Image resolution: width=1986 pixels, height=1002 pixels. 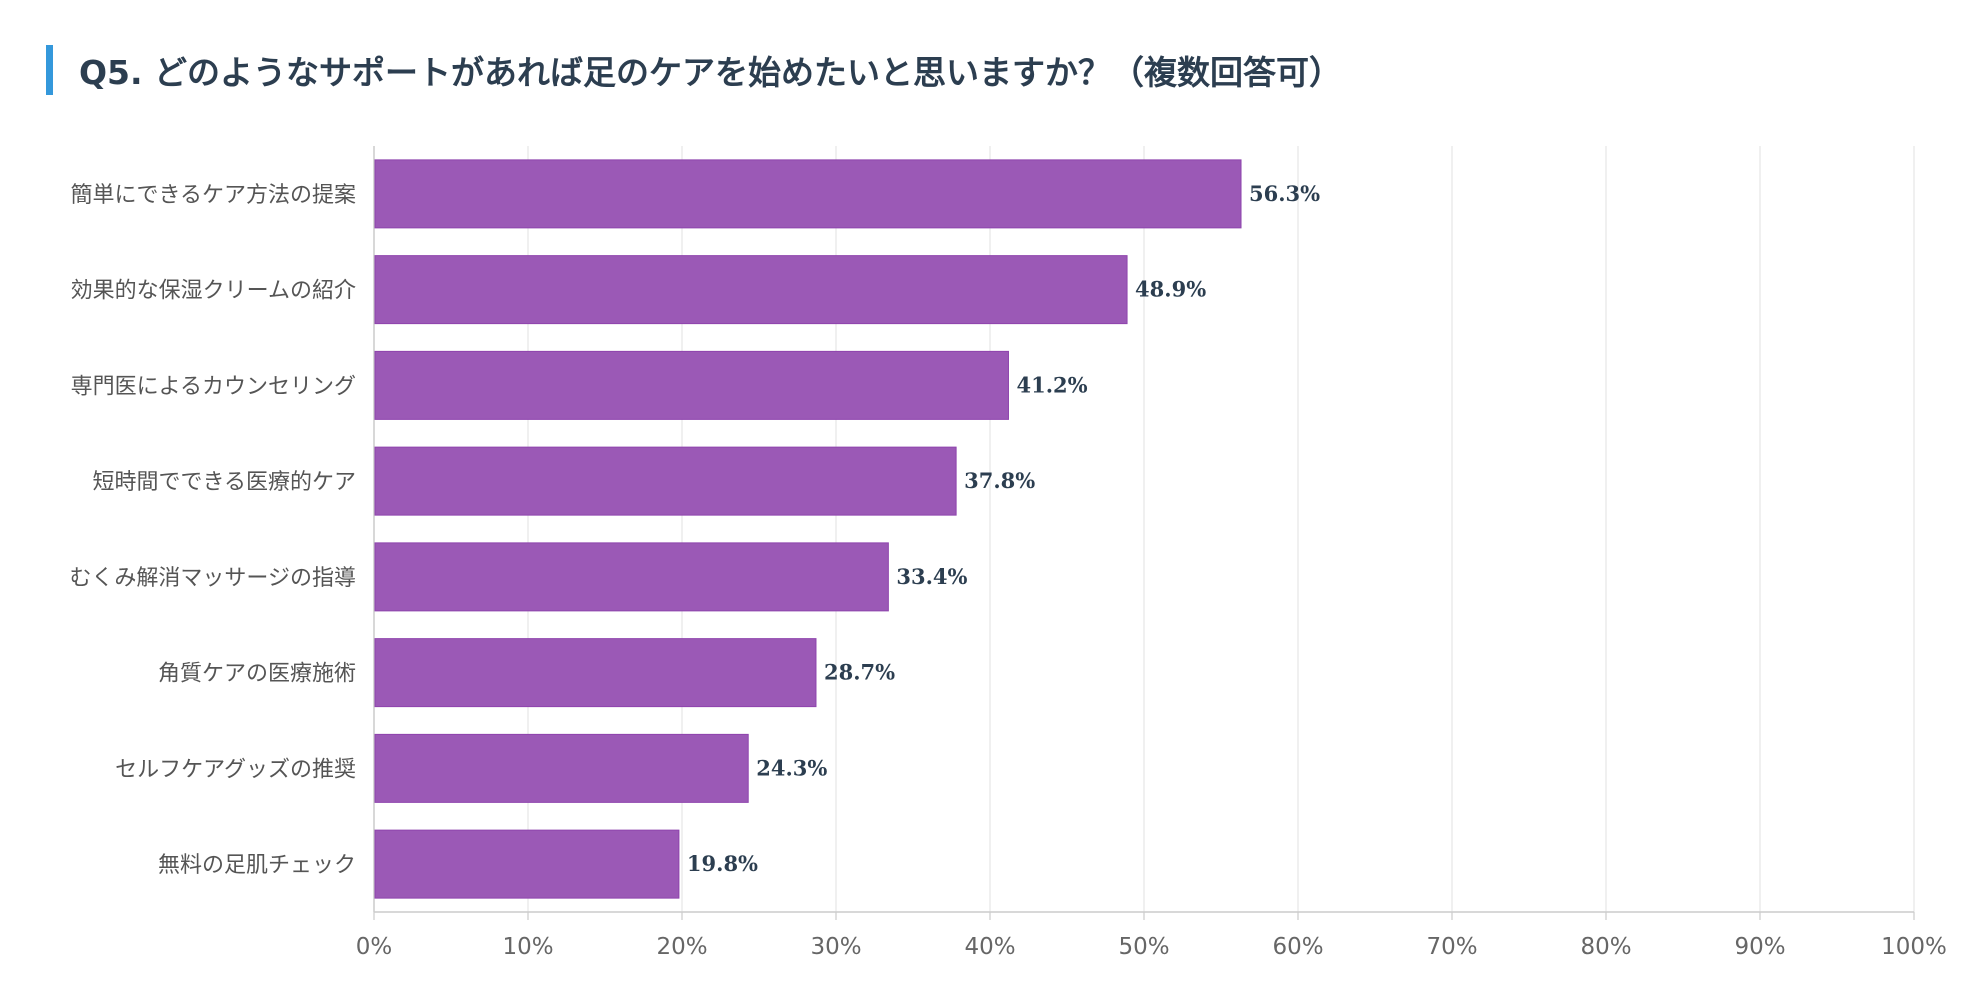 I want to click on x-tick-label: 20%, so click(x=681, y=947).